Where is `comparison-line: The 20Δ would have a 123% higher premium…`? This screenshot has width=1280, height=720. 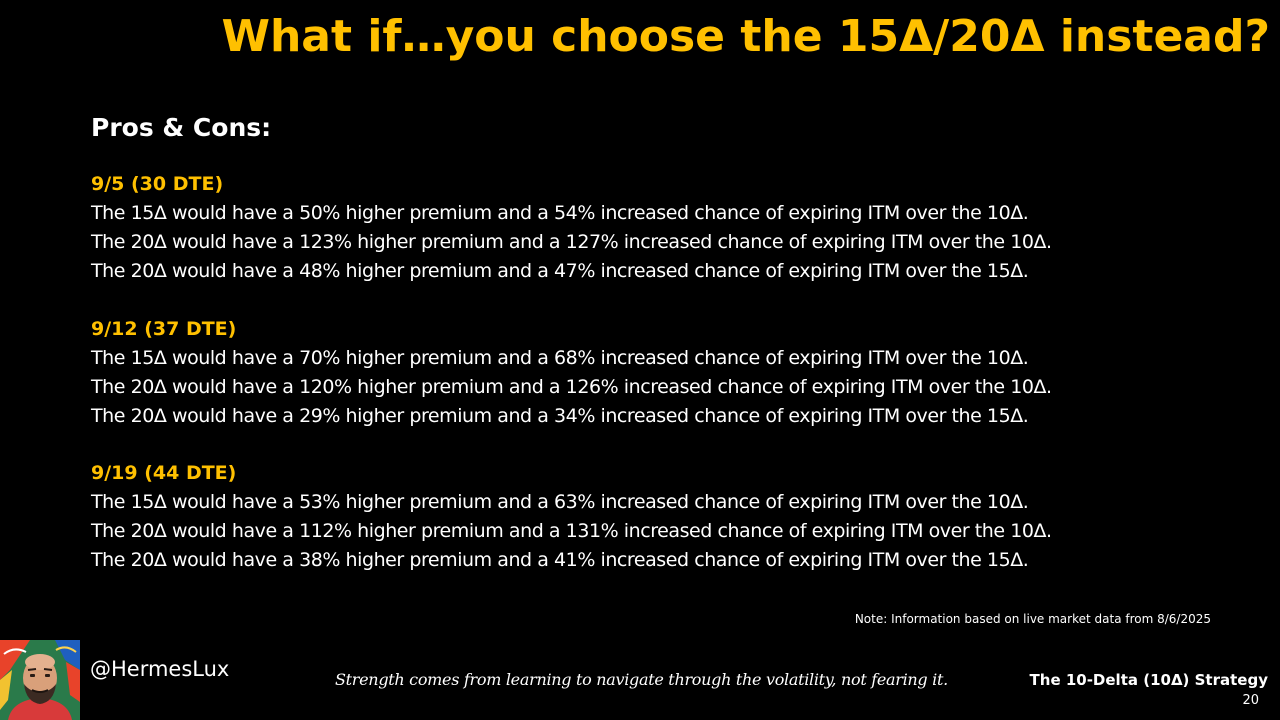
comparison-line: The 20Δ would have a 123% higher premium… is located at coordinates (571, 242).